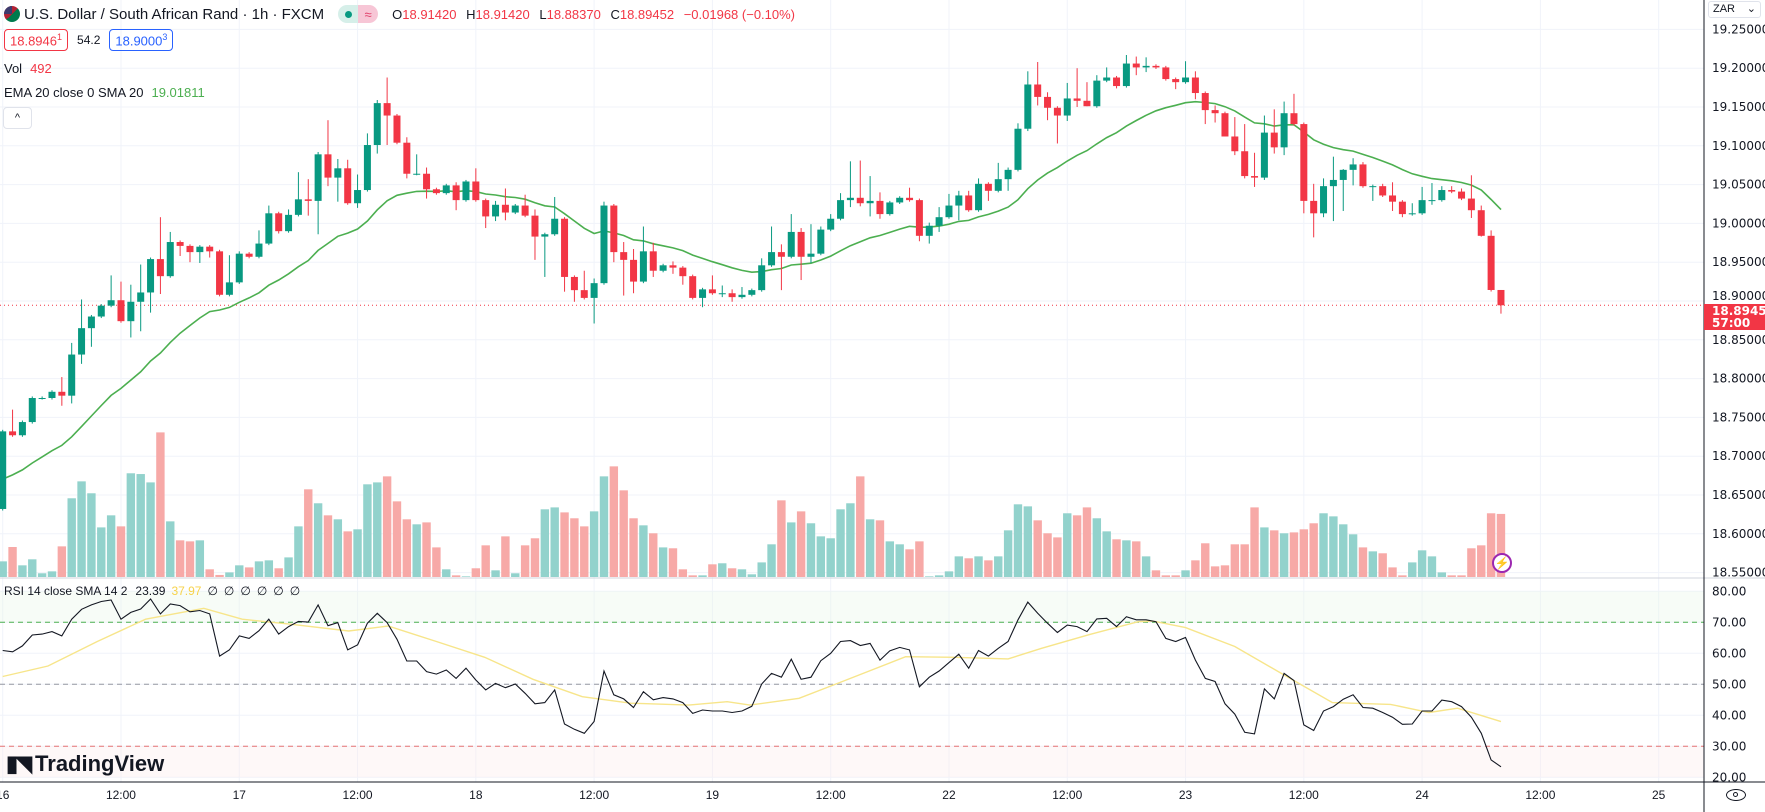 This screenshot has height=812, width=1765. Describe the element at coordinates (89, 40) in the screenshot. I see `spread-value: 54.2` at that location.